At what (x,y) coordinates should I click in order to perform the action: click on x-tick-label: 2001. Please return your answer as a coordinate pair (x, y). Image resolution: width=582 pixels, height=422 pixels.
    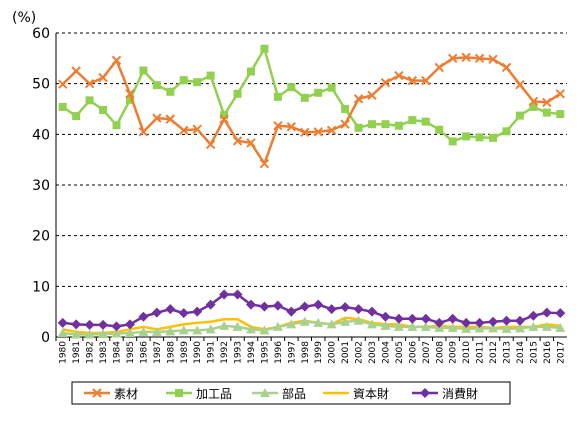
    Looking at the image, I should click on (346, 352).